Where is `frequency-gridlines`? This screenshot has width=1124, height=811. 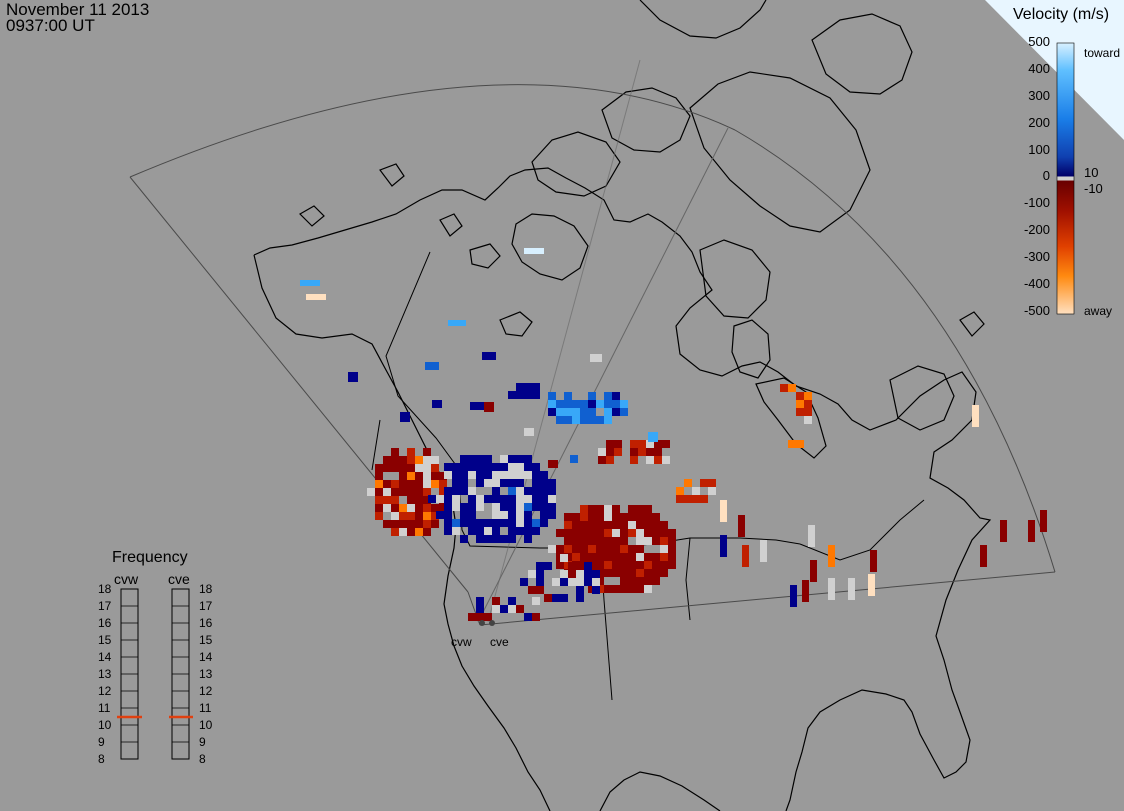
frequency-gridlines is located at coordinates (155, 674).